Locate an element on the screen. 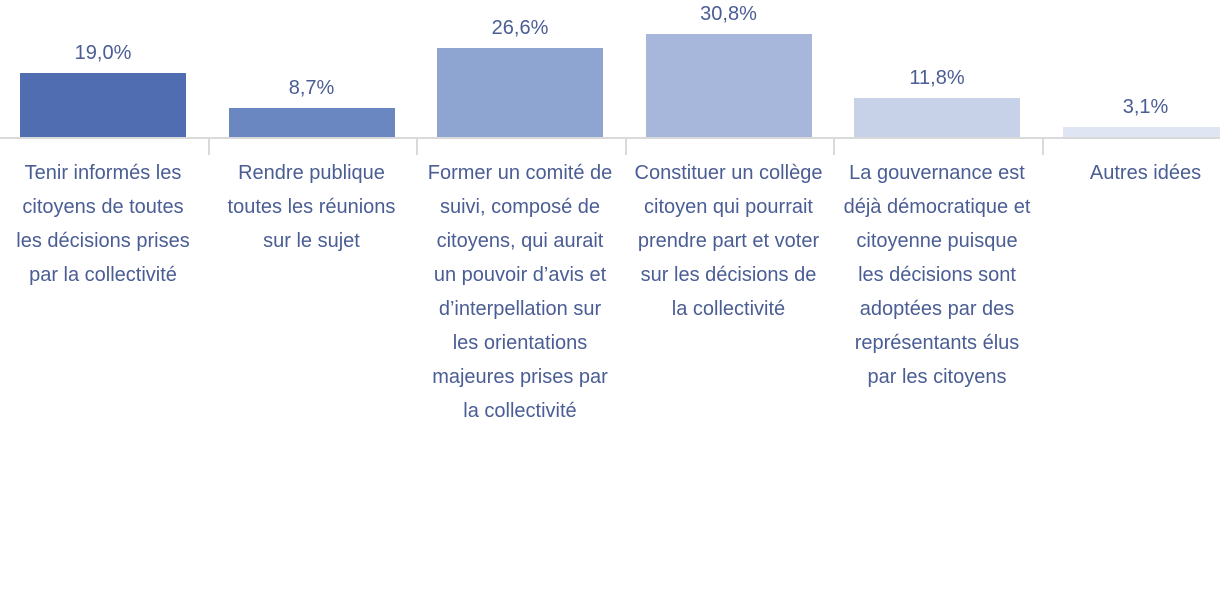  value-label: 8,7% is located at coordinates (311, 87).